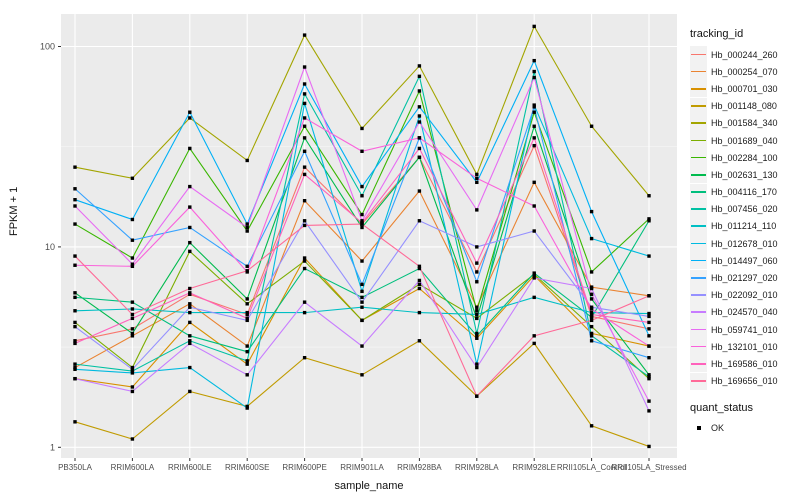  I want to click on legend-item-quant-OK: OK, so click(744, 428).